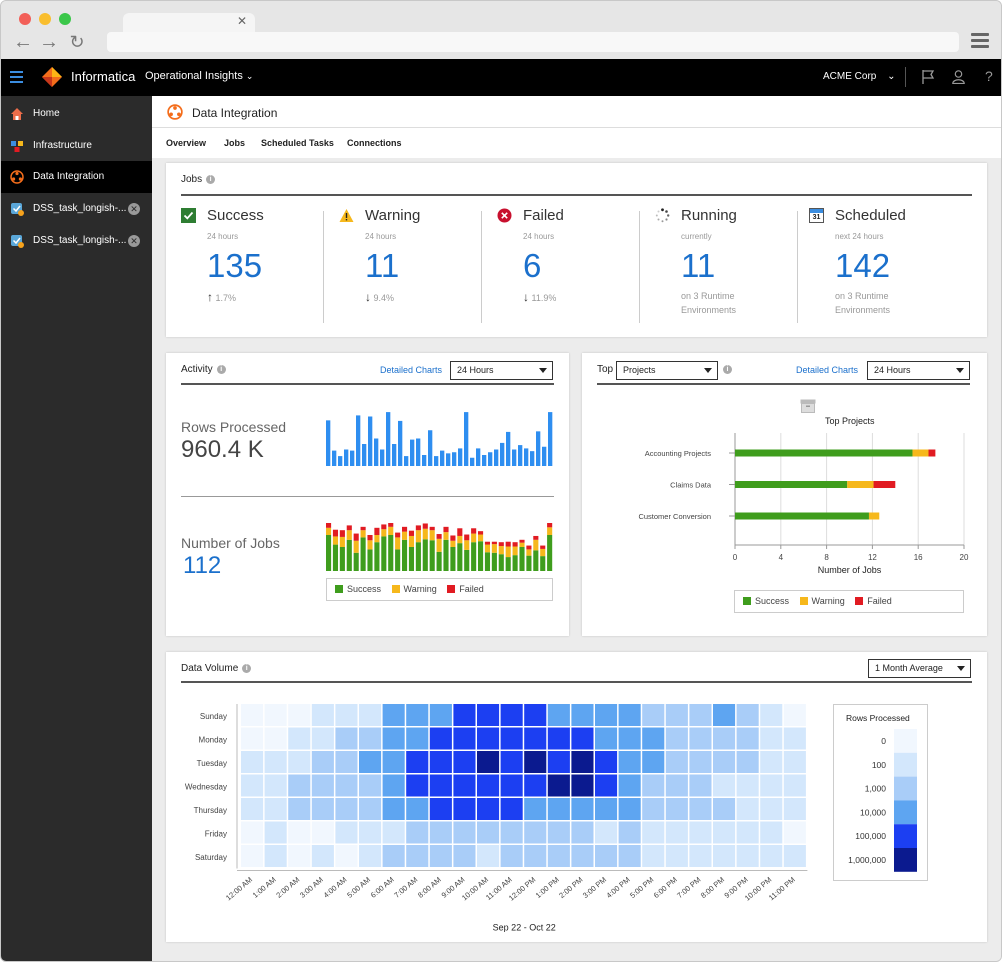  What do you see at coordinates (665, 887) in the screenshot?
I see `hour-label: 6:00 PM` at bounding box center [665, 887].